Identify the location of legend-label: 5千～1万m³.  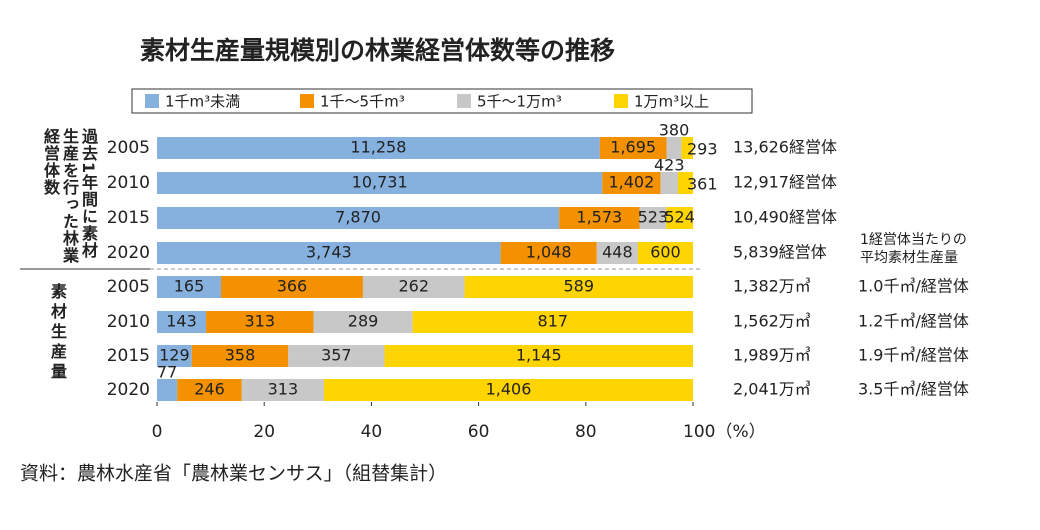
(519, 102).